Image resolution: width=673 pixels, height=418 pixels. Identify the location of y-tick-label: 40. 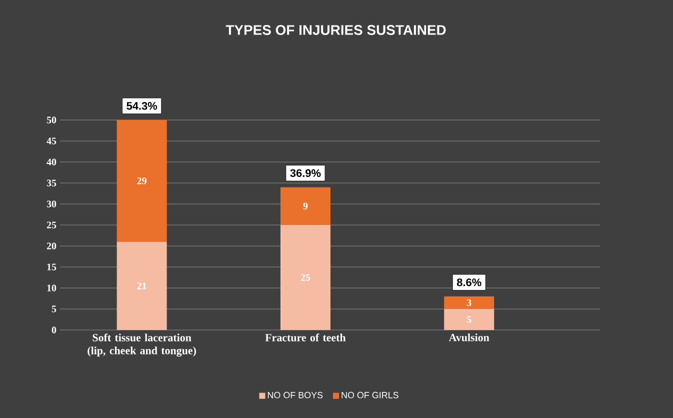
(51, 162).